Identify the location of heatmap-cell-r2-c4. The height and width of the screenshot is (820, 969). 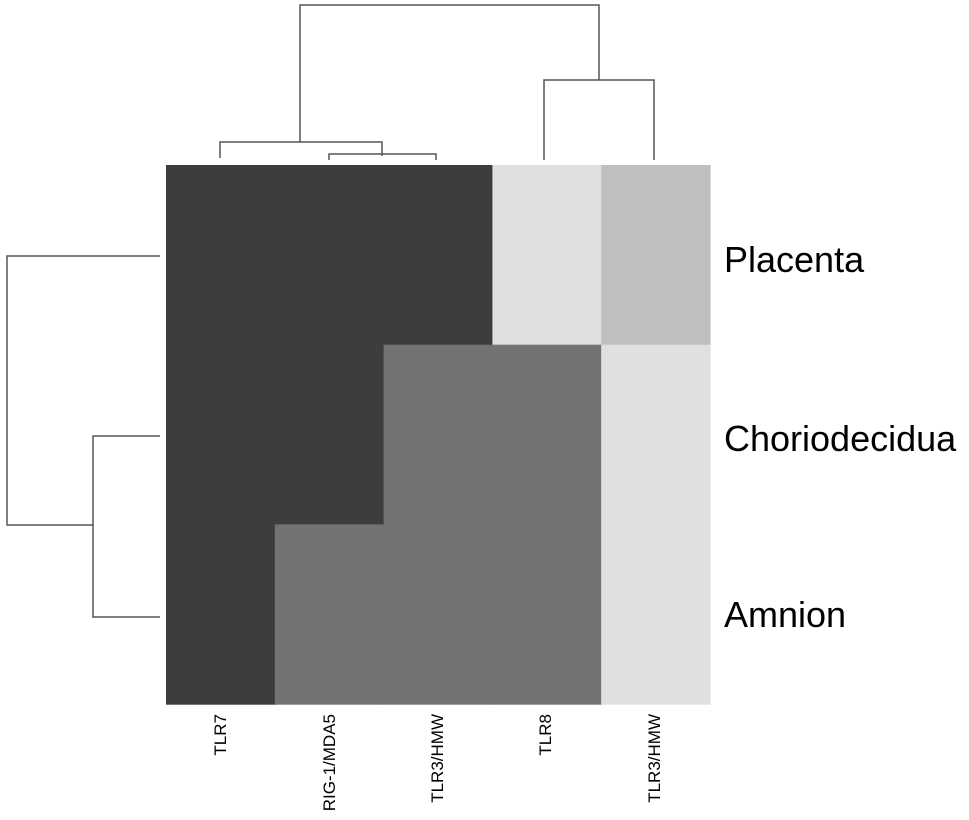
(656, 614).